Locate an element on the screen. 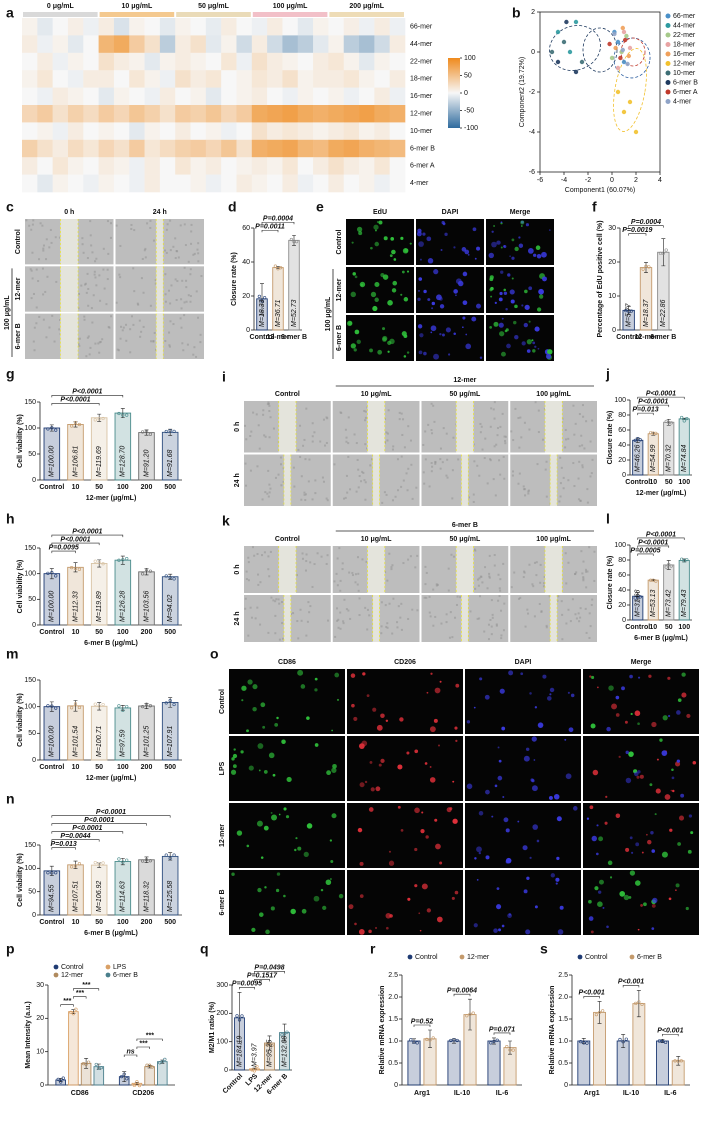  panel-title: 12-mer is located at coordinates (464, 380).